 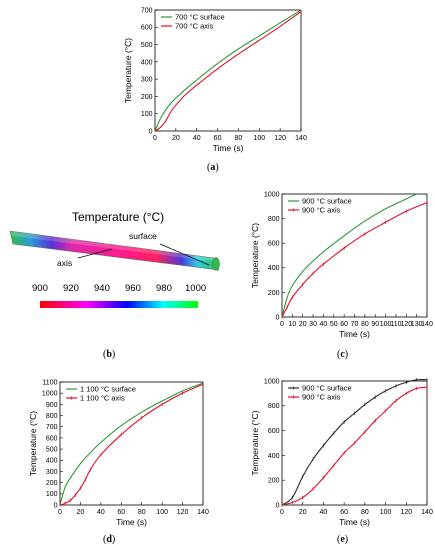 What do you see at coordinates (114, 246) in the screenshot?
I see `rod-top-face` at bounding box center [114, 246].